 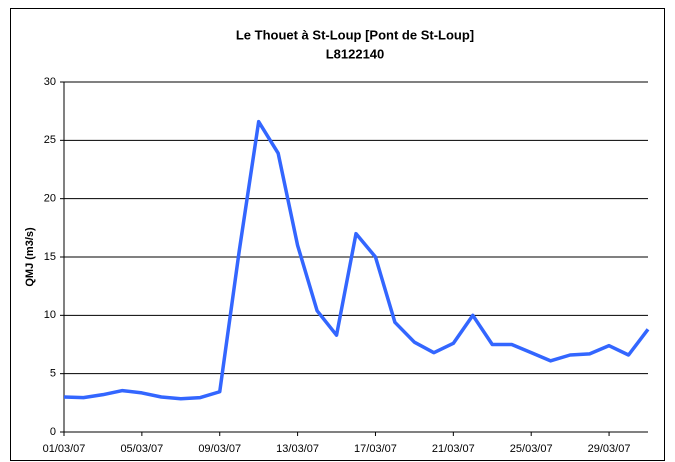 I want to click on x-tick-label: 01/03/07, so click(x=64, y=449).